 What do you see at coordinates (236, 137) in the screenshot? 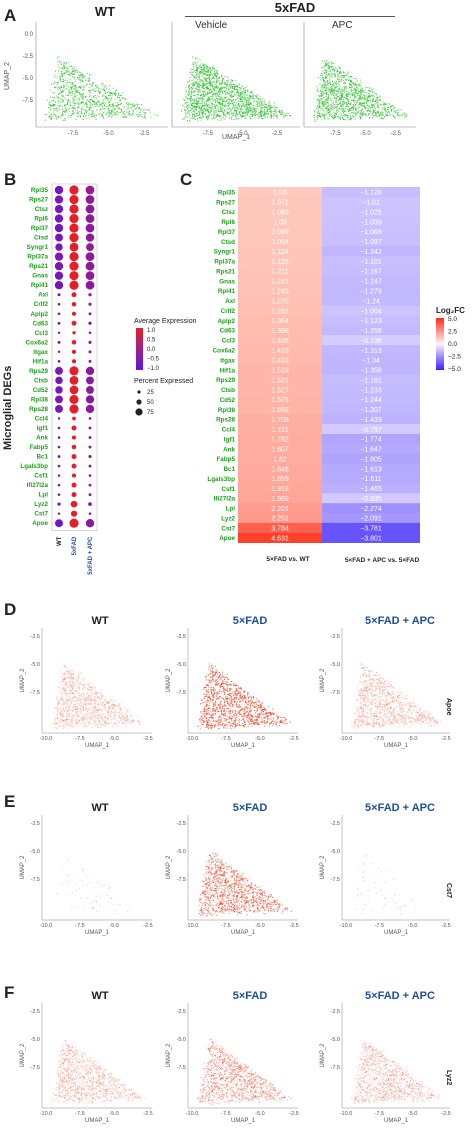
I see `panel-a-xlabel: UMAP_1` at bounding box center [236, 137].